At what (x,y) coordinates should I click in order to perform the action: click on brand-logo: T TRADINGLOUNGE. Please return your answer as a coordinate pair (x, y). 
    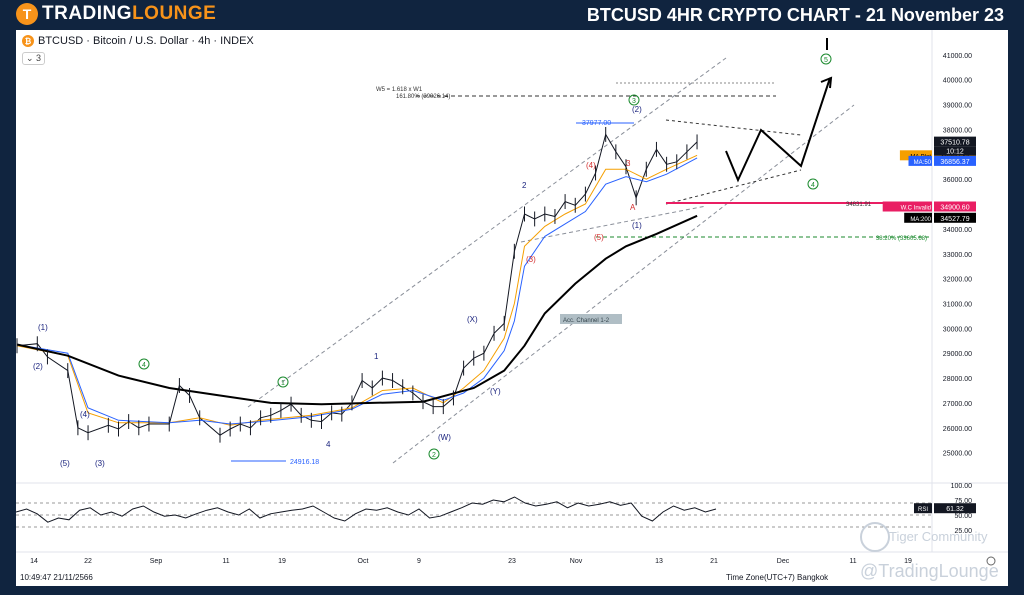
    Looking at the image, I should click on (116, 14).